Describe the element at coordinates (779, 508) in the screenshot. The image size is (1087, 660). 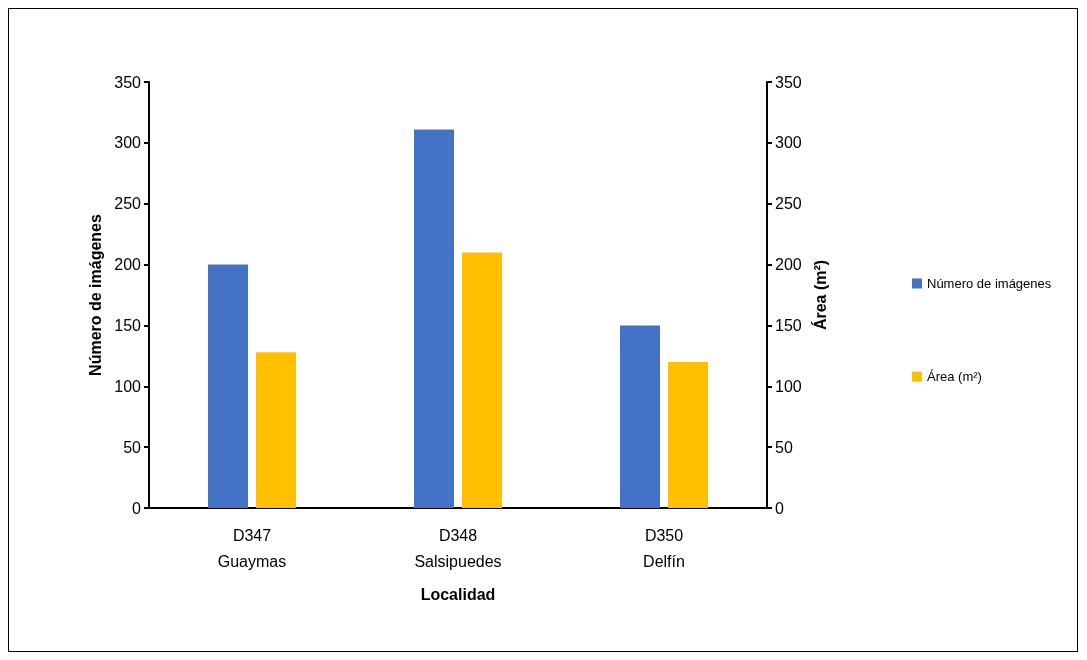
I see `y2-tick-label: 0` at that location.